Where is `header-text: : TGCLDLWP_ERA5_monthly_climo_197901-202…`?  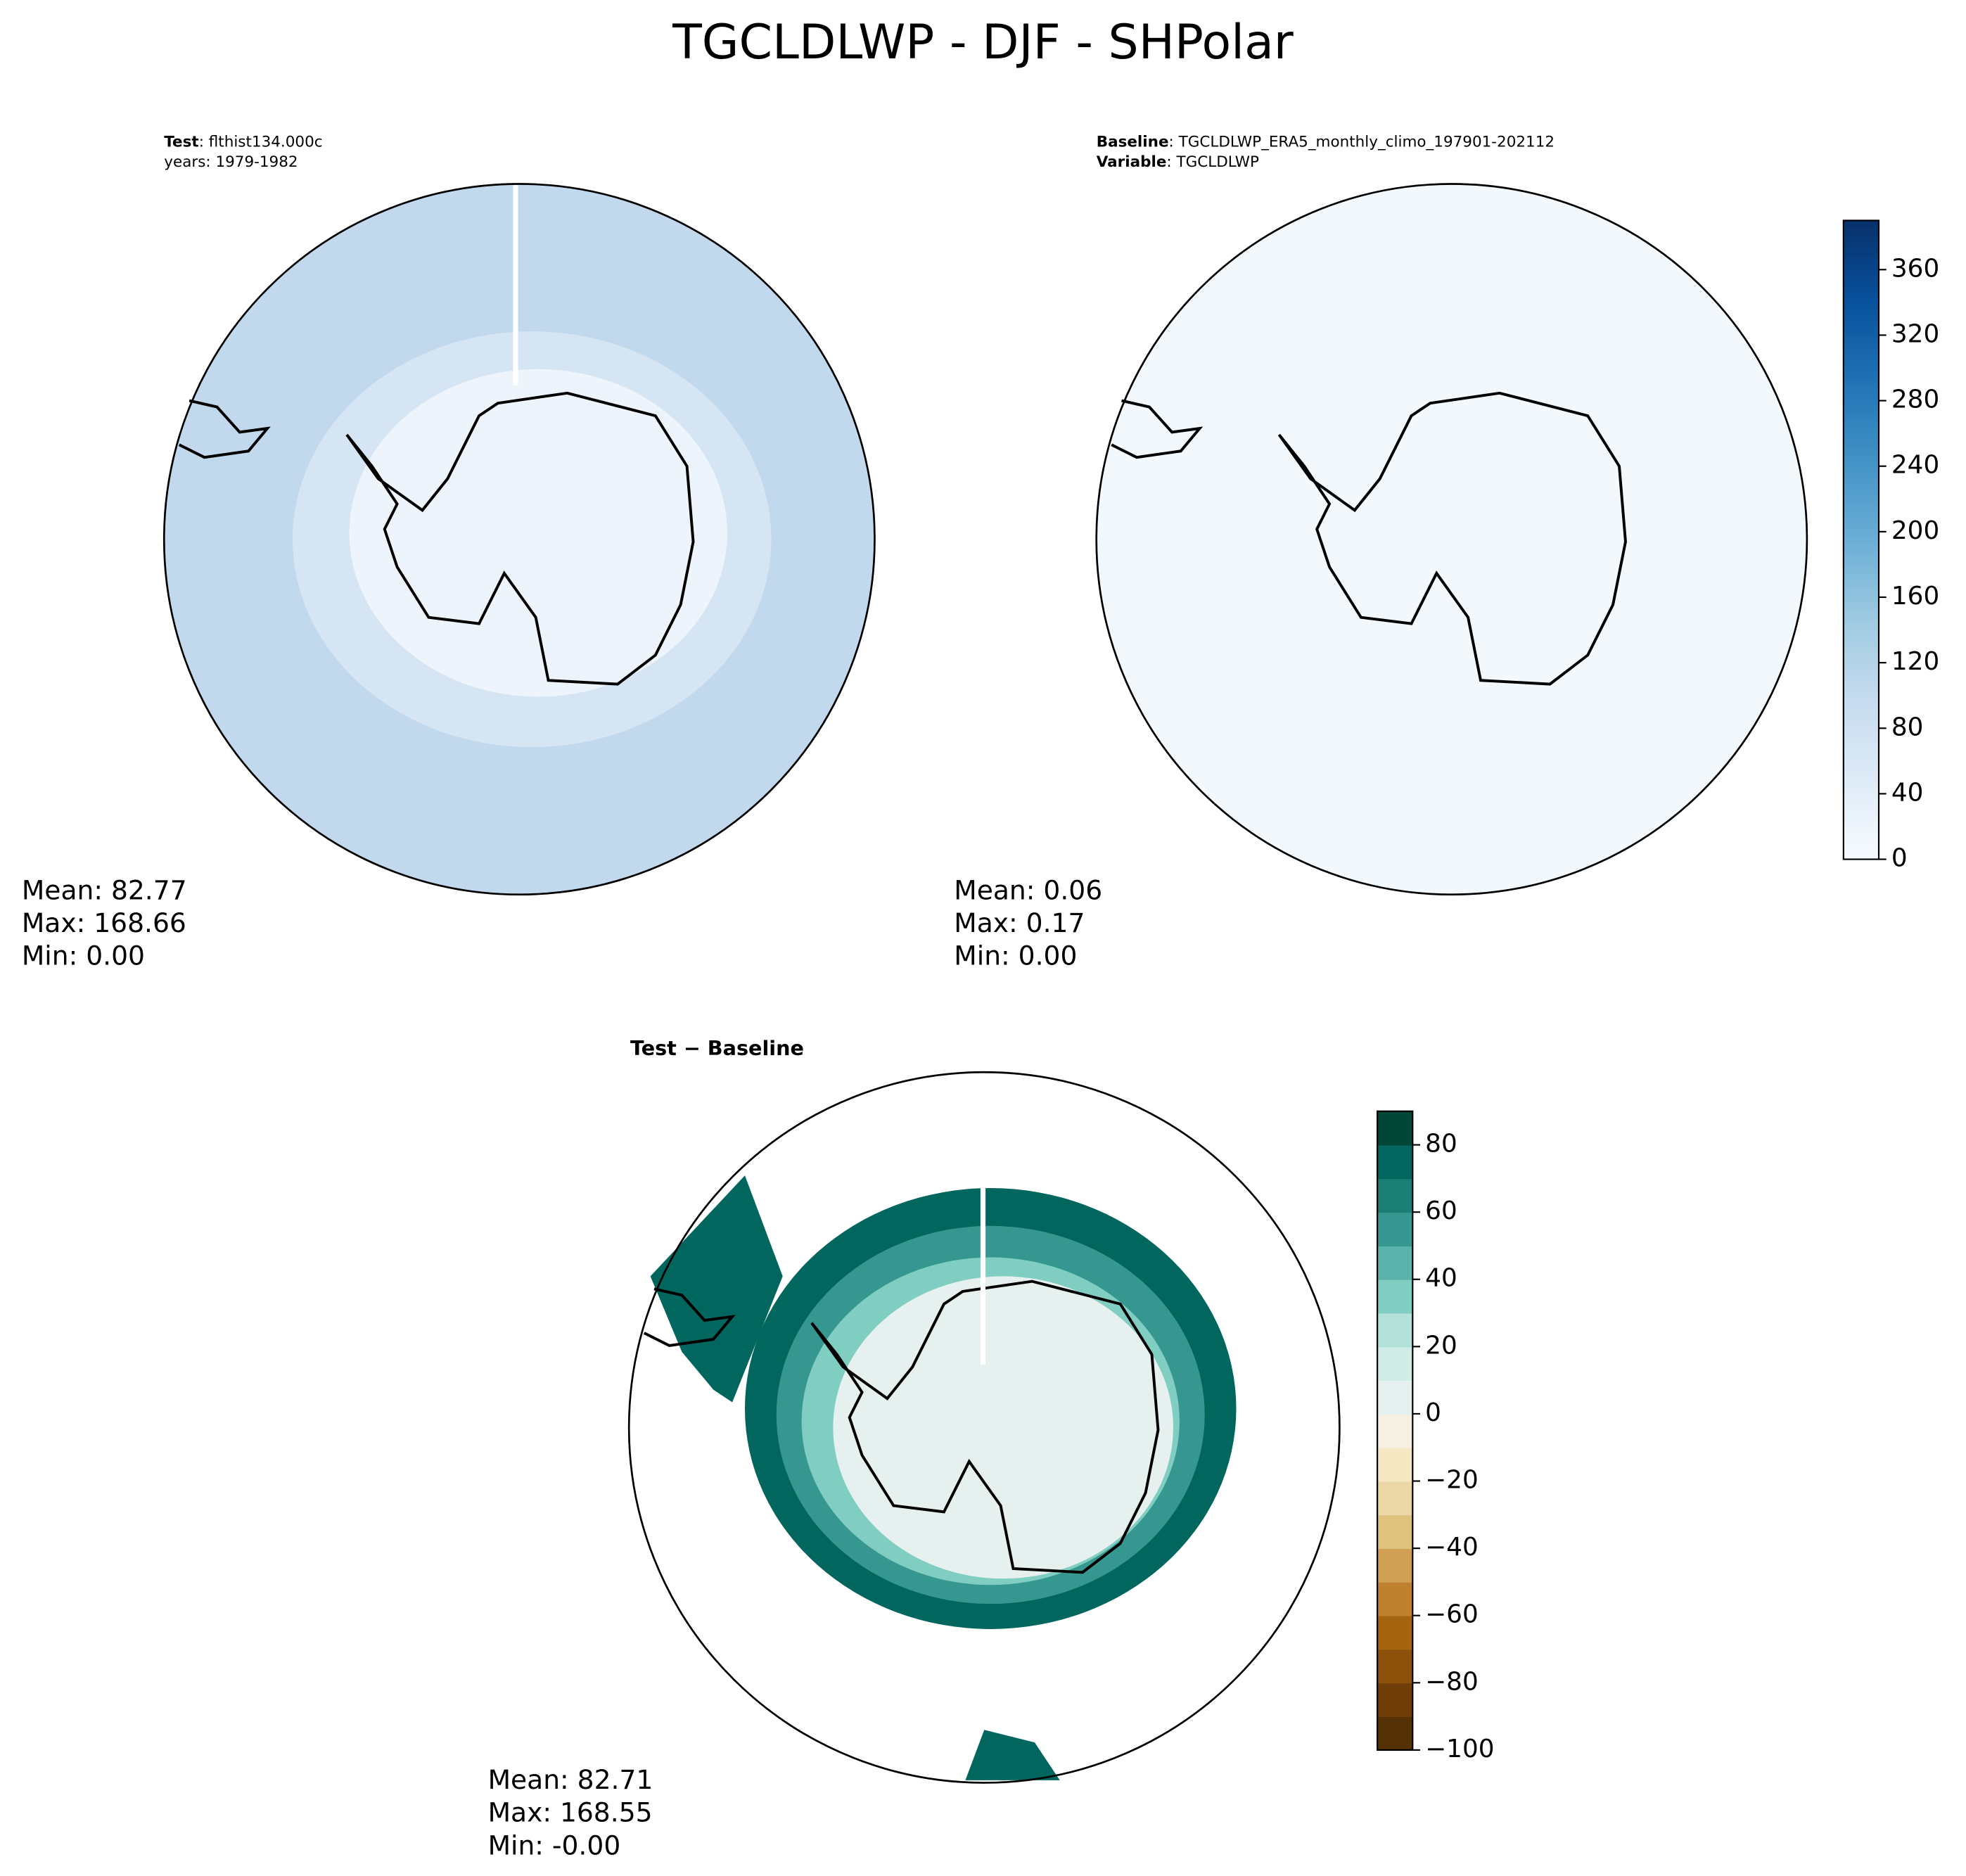
header-text: : TGCLDLWP_ERA5_monthly_climo_197901-202… is located at coordinates (1362, 142).